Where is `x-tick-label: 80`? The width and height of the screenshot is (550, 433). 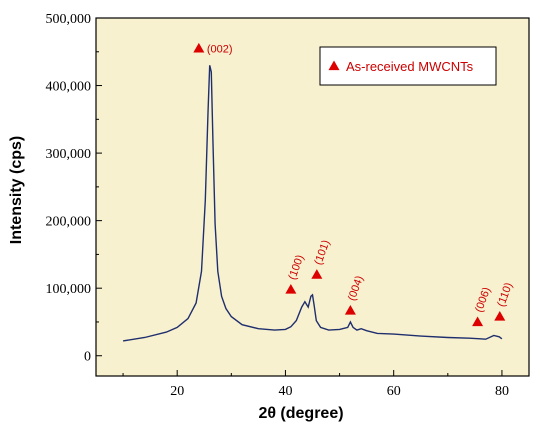
x-tick-label: 80 is located at coordinates (502, 391).